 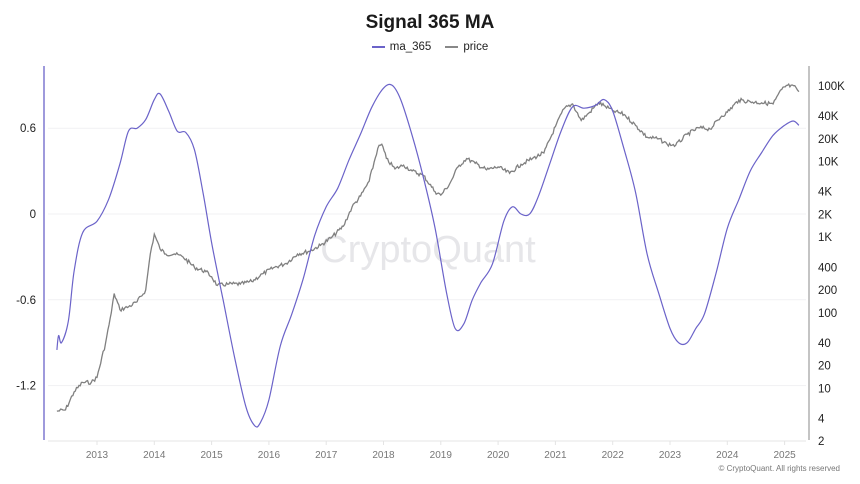 What do you see at coordinates (383, 455) in the screenshot?
I see `x-axis-tick-label: 2018` at bounding box center [383, 455].